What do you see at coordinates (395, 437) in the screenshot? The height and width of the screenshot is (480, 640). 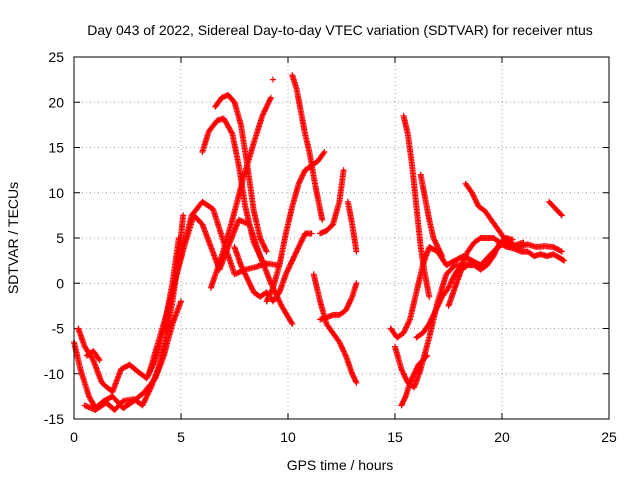 I see `x-tick-label: 15` at bounding box center [395, 437].